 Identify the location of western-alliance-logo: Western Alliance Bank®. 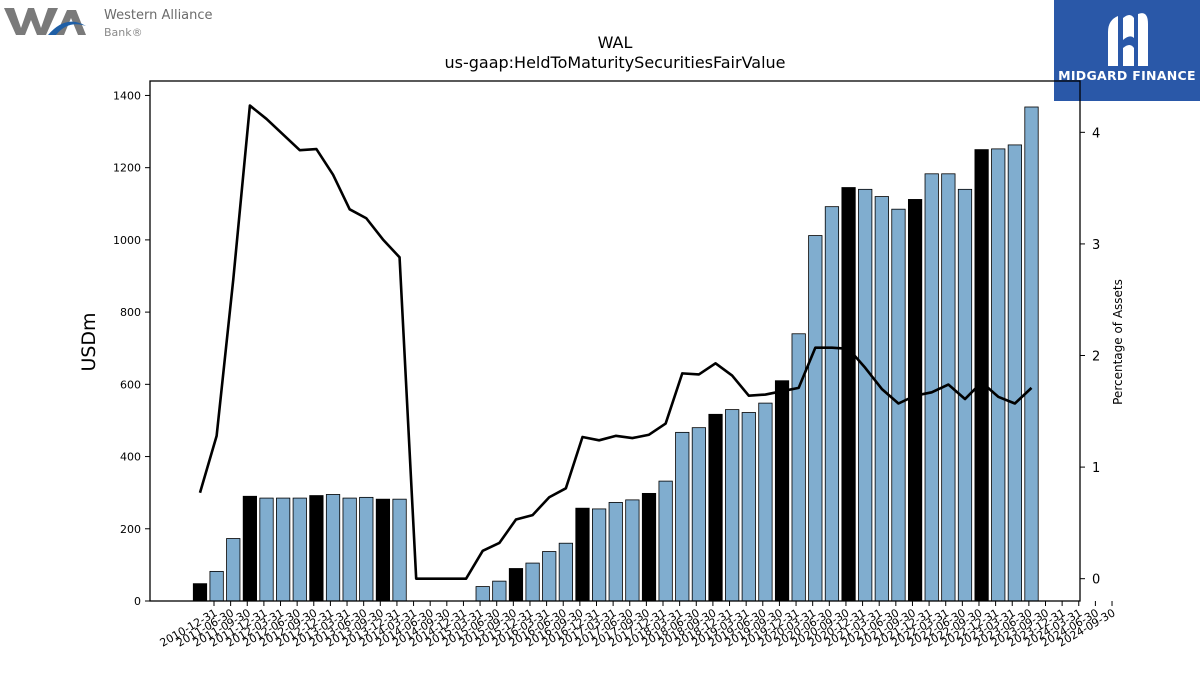
(124, 22).